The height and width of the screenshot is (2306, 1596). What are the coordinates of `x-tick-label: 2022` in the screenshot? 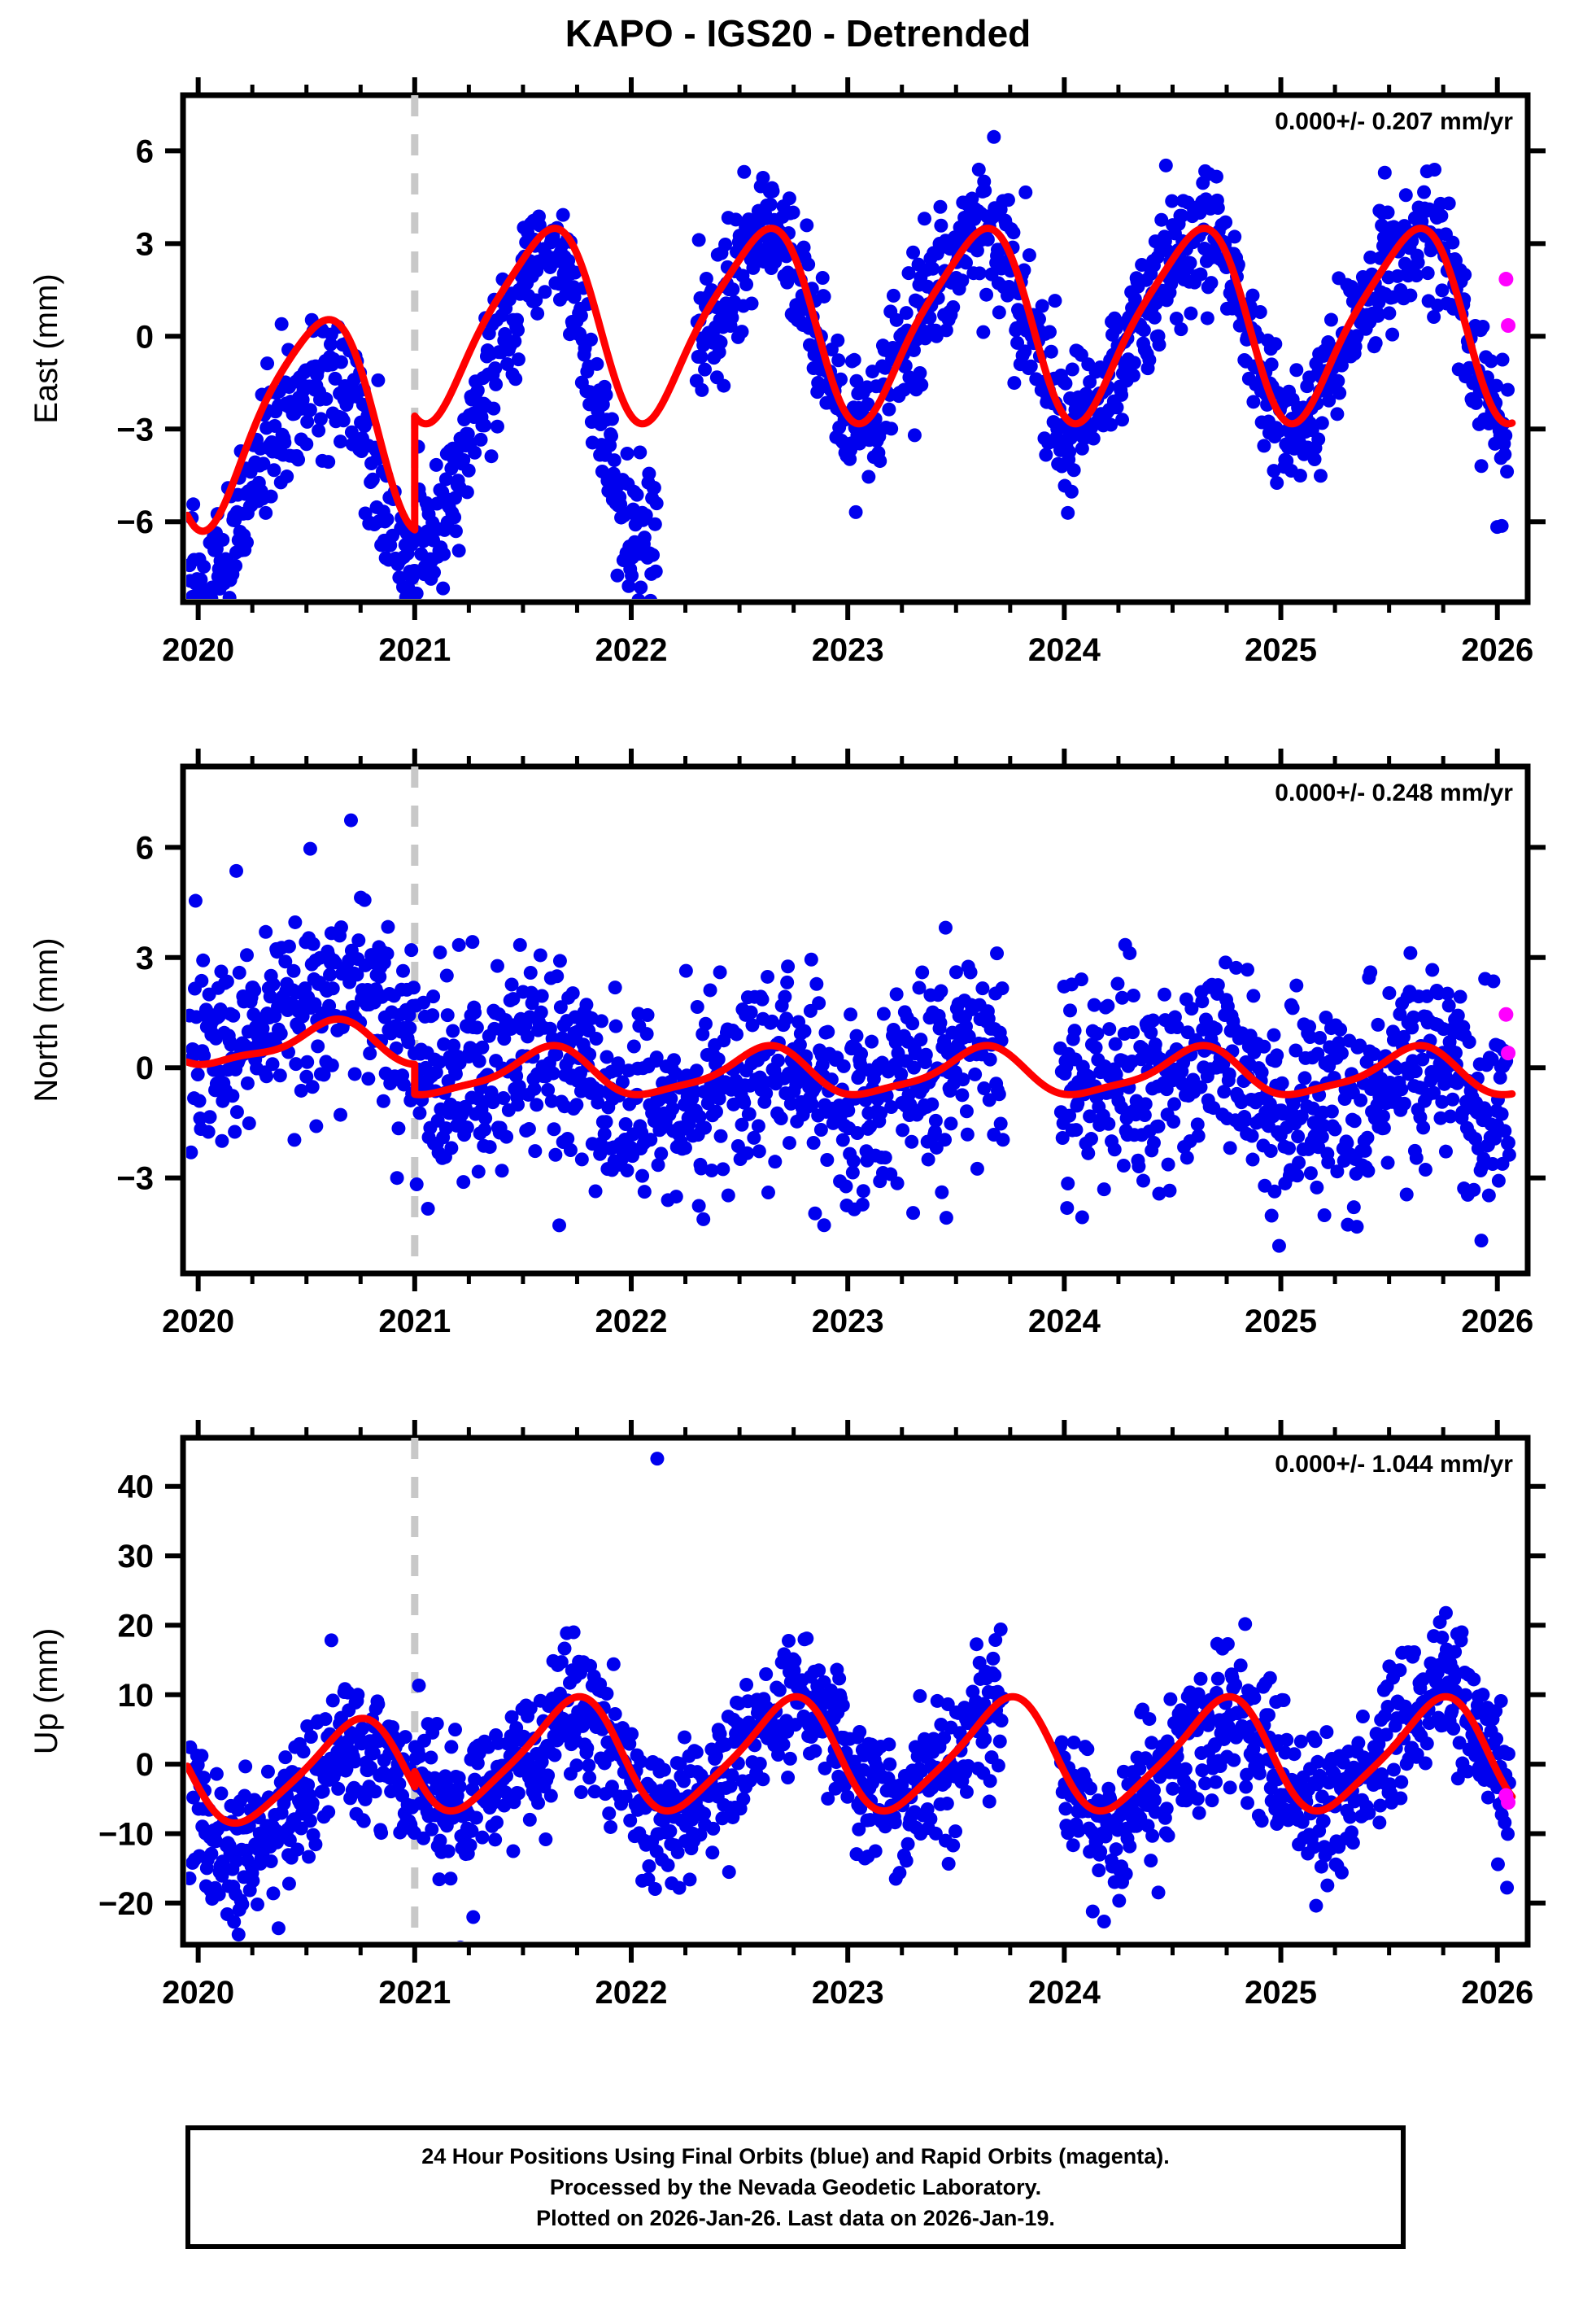 It's located at (631, 1993).